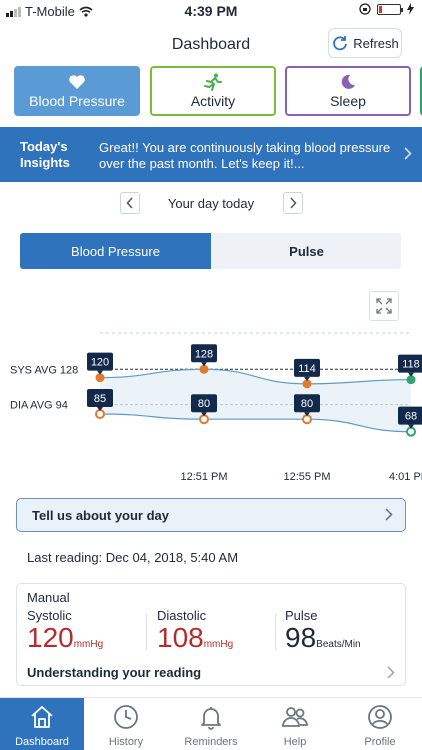  I want to click on nav-help: Help, so click(295, 724).